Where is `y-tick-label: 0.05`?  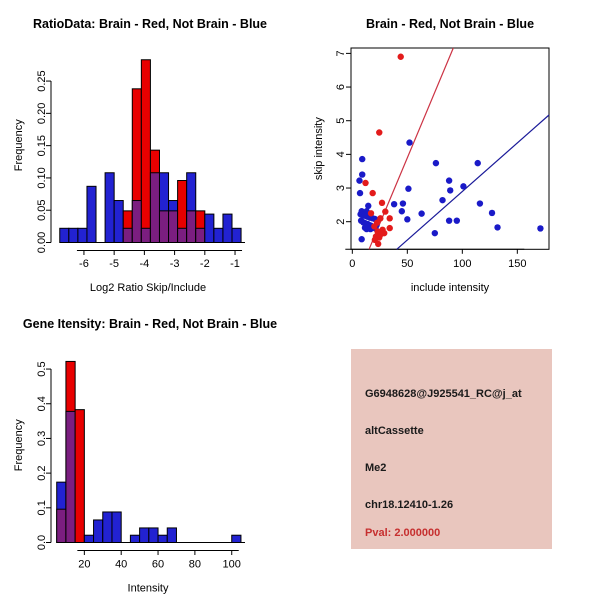
y-tick-label: 0.05 is located at coordinates (42, 210).